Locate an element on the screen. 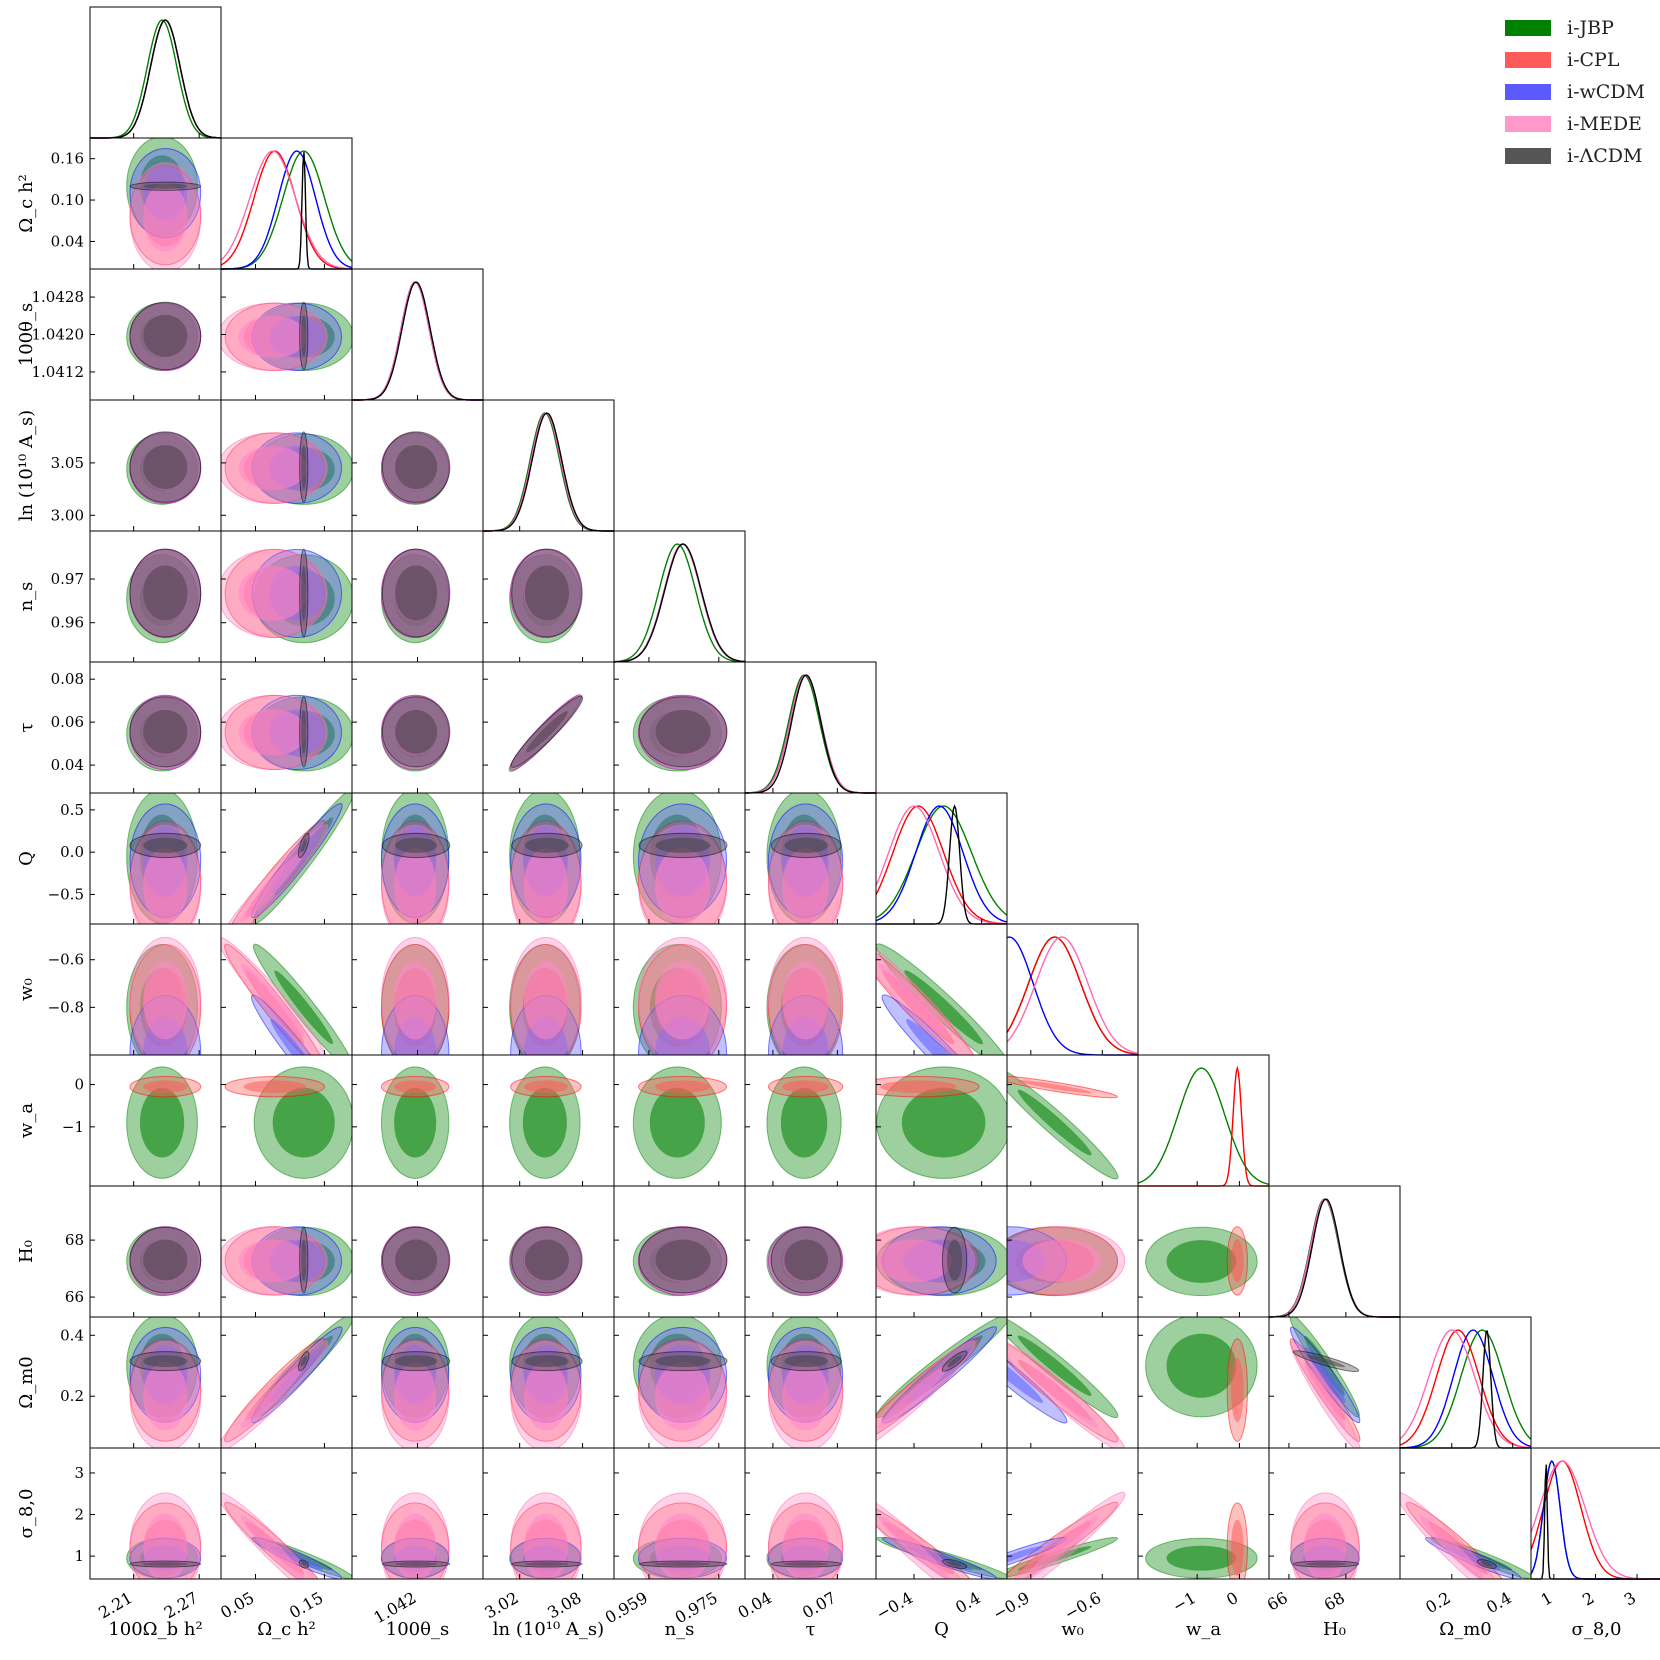 This screenshot has width=1660, height=1660. x-tick-label: 3.08 is located at coordinates (564, 1605).